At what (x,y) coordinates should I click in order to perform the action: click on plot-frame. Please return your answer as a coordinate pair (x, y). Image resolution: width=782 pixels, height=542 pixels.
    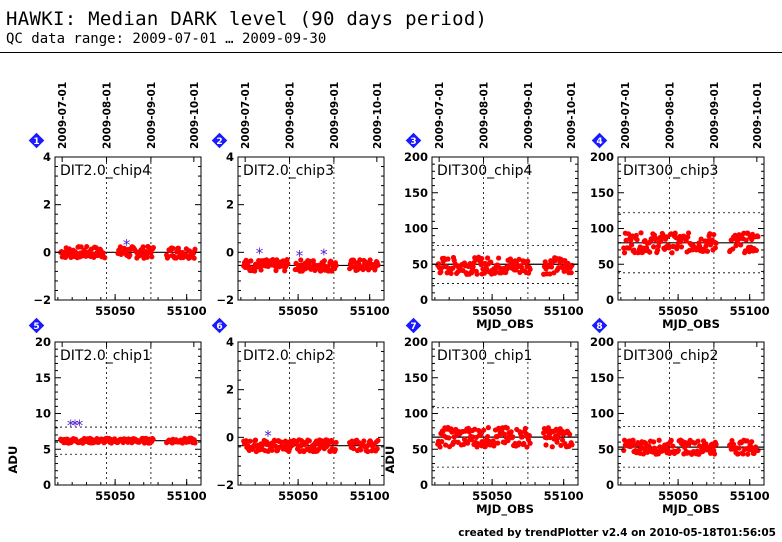
    Looking at the image, I should click on (311, 413).